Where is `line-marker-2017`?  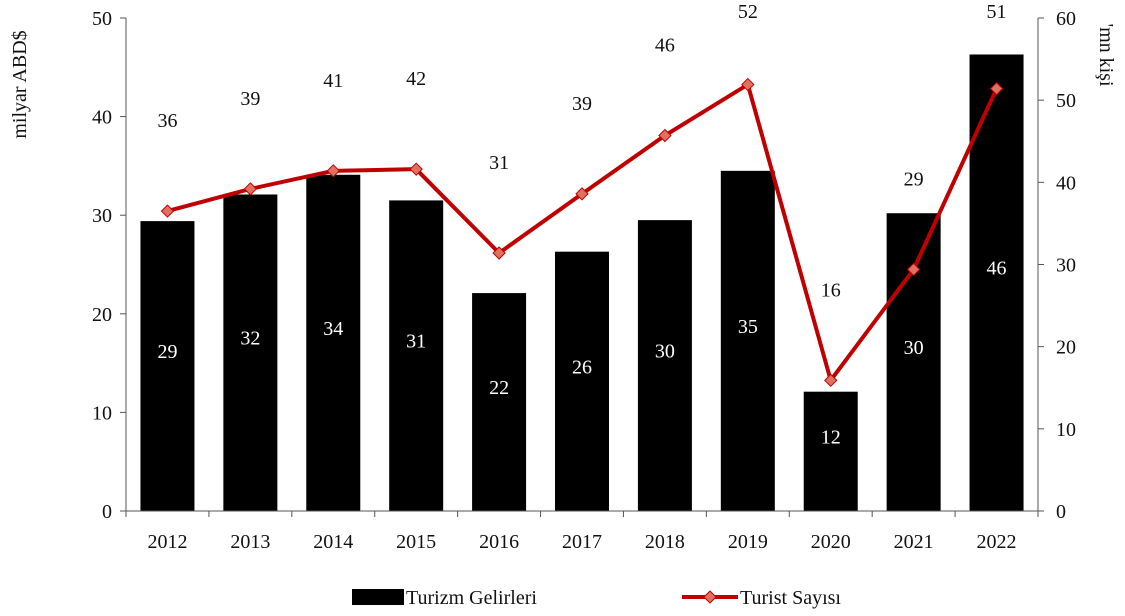
line-marker-2017 is located at coordinates (582, 194).